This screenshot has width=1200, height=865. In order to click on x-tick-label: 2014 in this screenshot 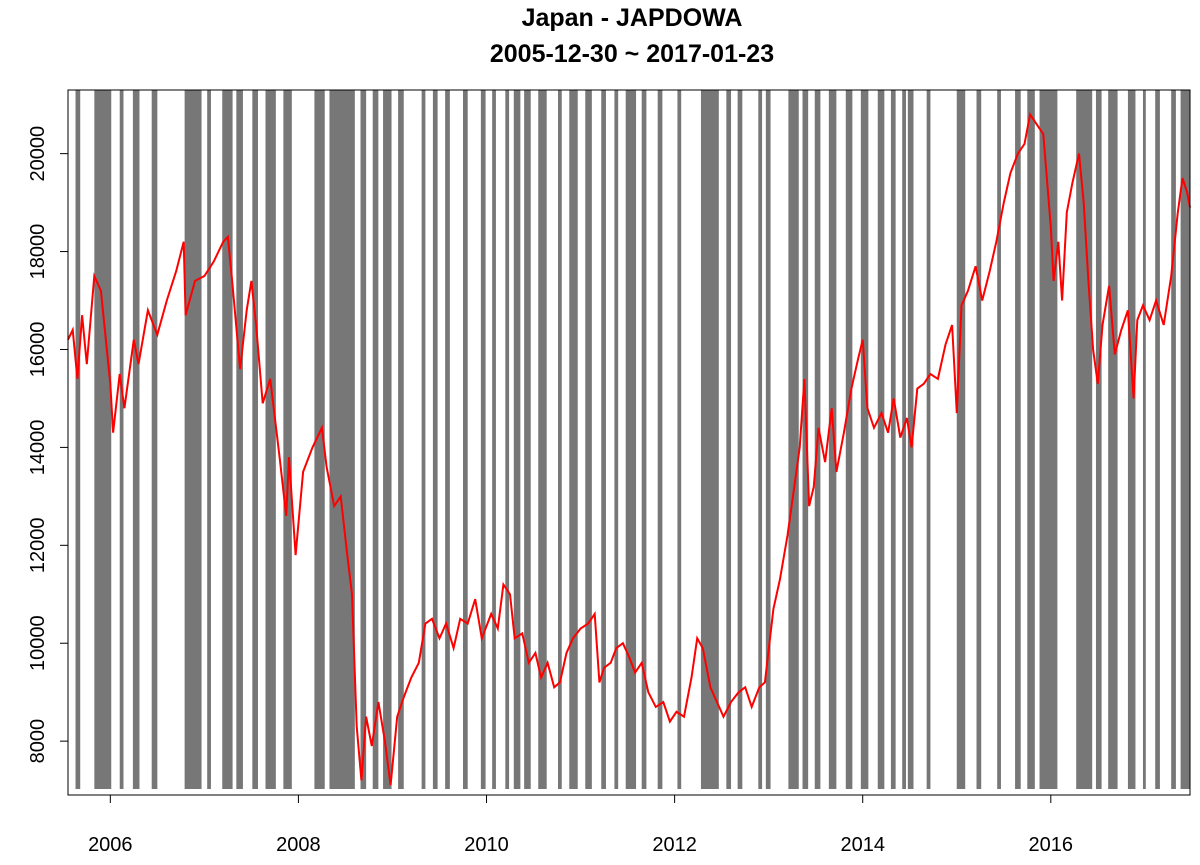, I will do `click(862, 845)`.